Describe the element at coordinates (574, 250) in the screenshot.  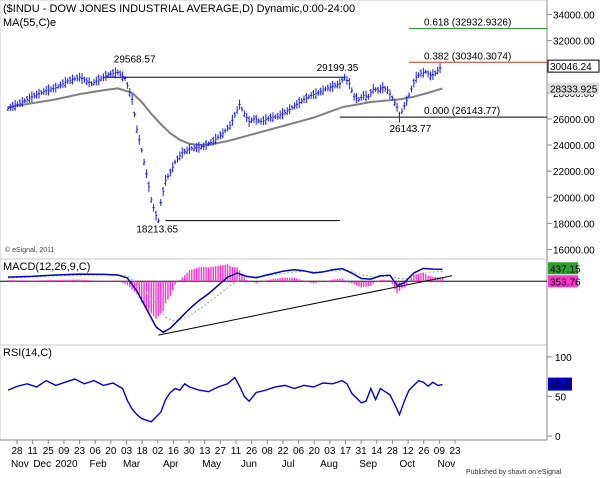
I see `price-axis-tick-label: 16000.00` at that location.